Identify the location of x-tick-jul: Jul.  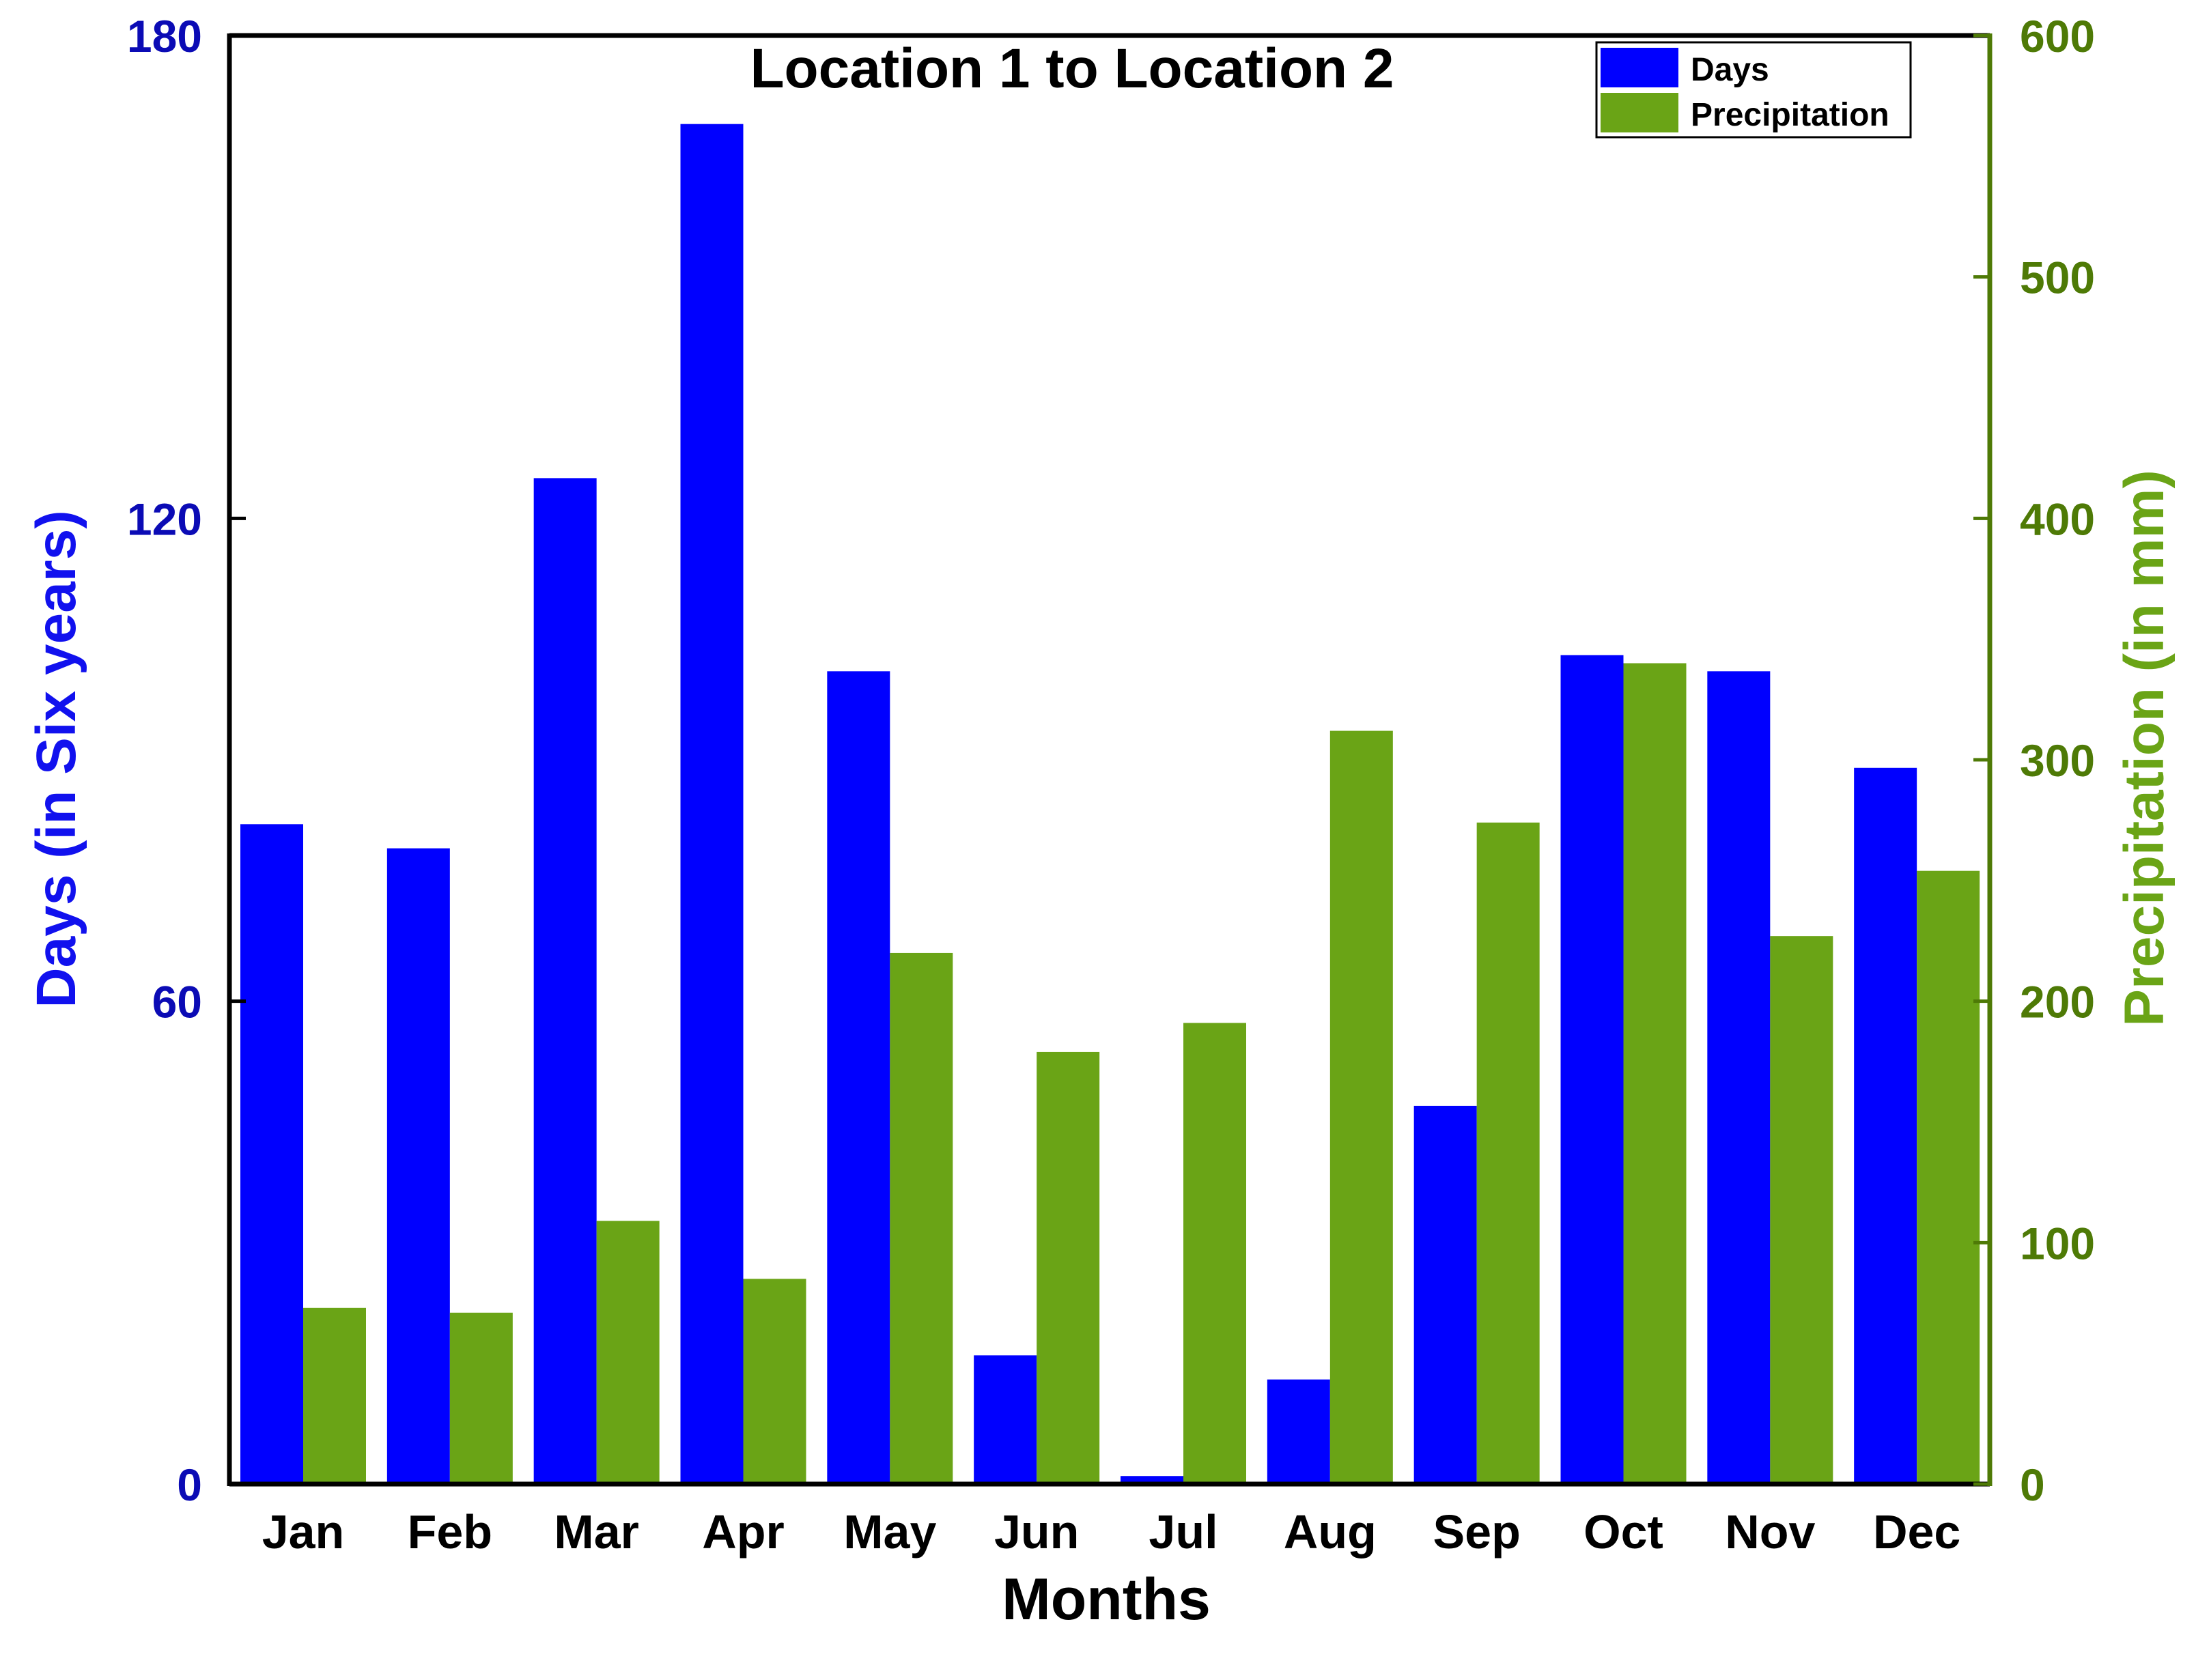
(1183, 1531).